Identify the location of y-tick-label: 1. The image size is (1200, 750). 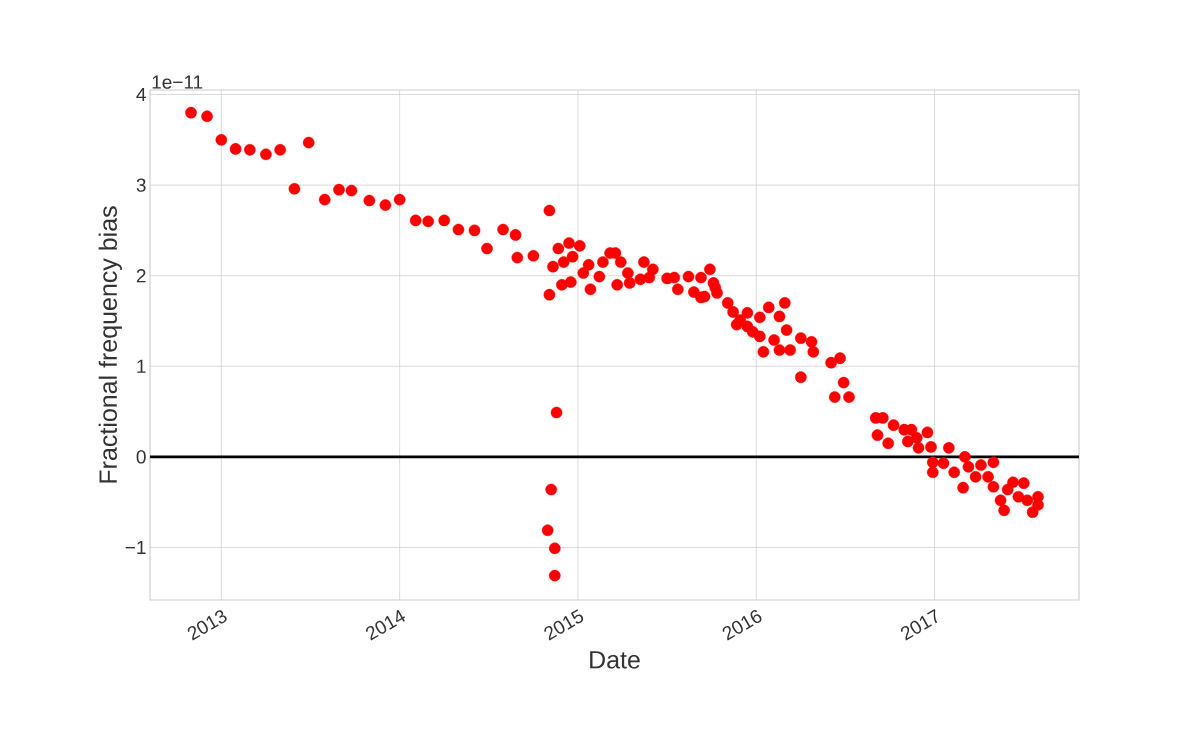
(141, 366).